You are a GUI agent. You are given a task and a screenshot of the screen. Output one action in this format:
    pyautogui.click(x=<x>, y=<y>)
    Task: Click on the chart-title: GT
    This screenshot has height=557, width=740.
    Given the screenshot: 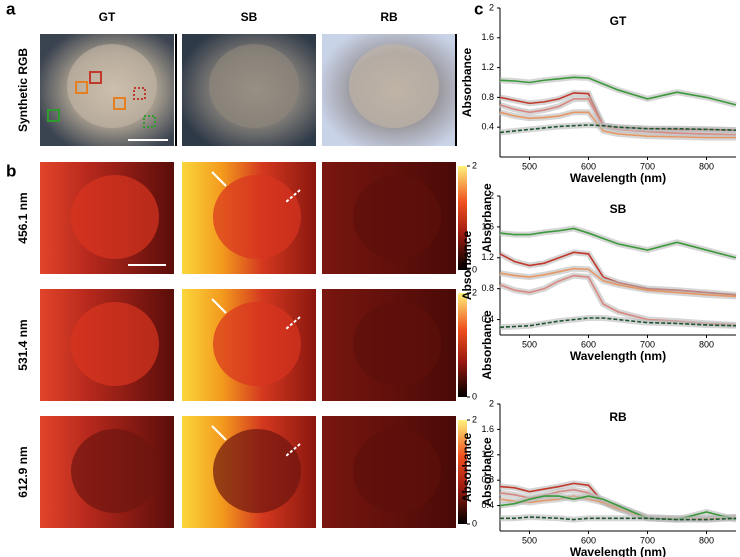 What is the action you would take?
    pyautogui.click(x=618, y=21)
    